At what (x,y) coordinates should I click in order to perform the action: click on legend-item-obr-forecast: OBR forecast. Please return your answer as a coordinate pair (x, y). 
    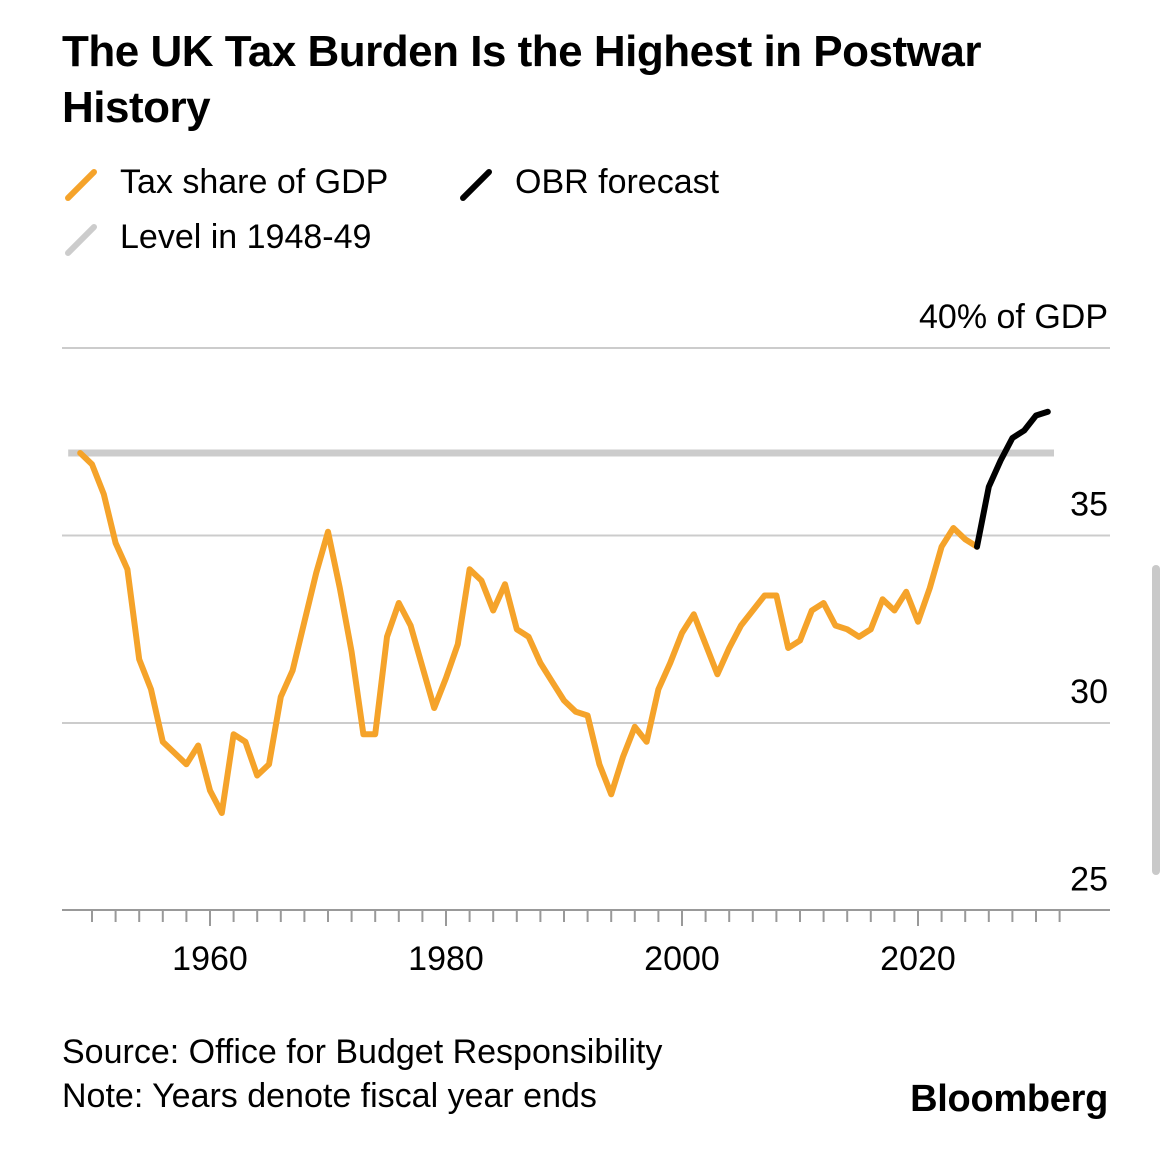
    Looking at the image, I should click on (588, 182).